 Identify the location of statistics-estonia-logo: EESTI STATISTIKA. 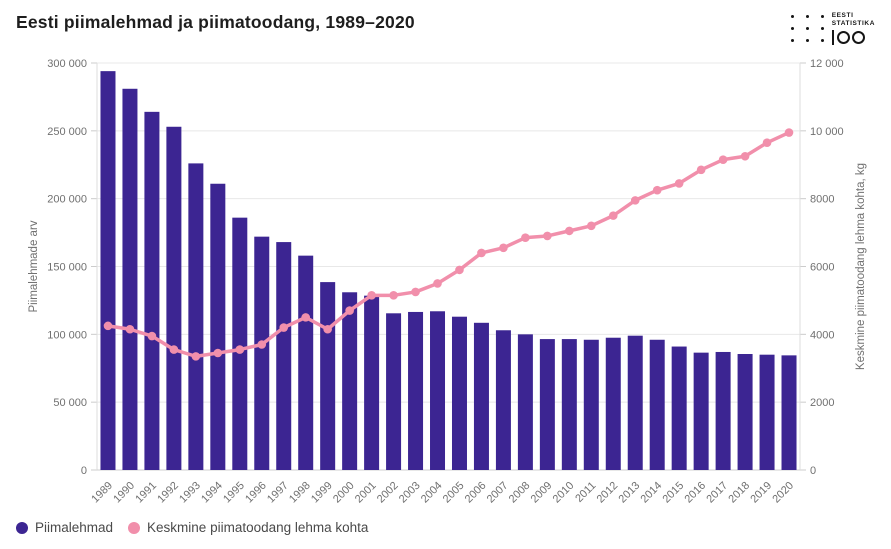
(832, 28).